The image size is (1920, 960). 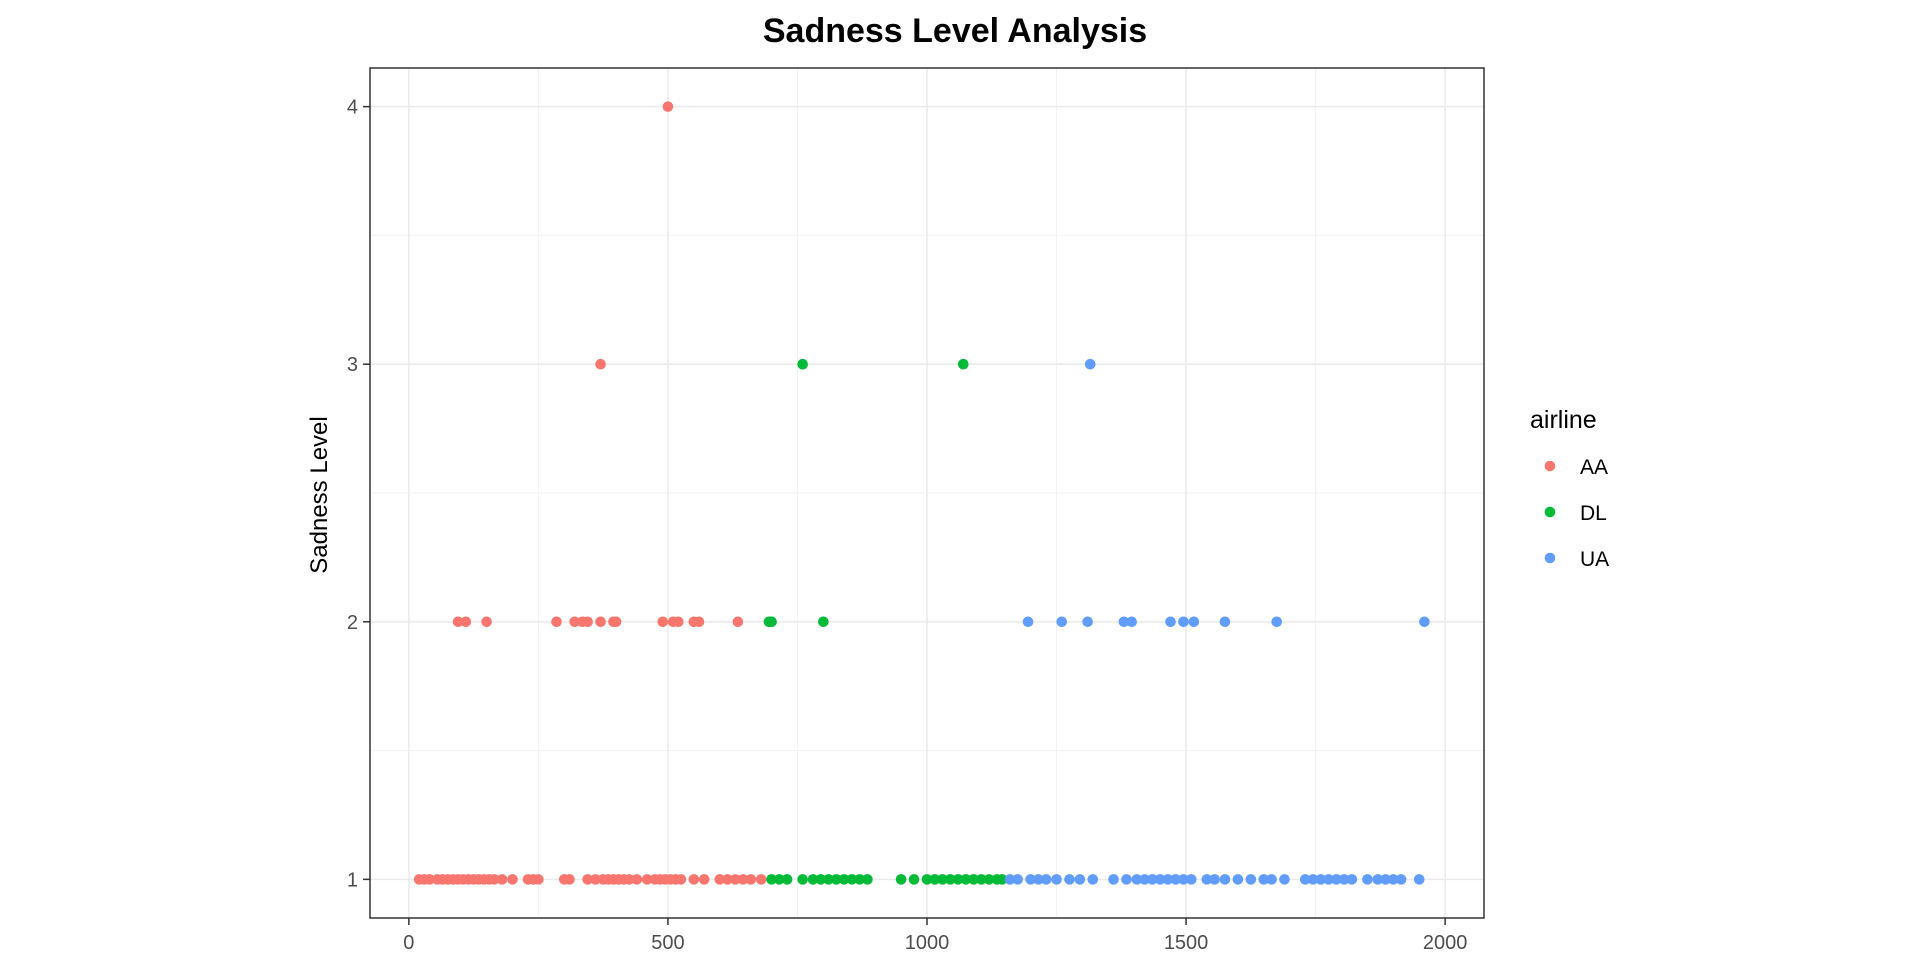 I want to click on legend-label: UA, so click(x=1594, y=559).